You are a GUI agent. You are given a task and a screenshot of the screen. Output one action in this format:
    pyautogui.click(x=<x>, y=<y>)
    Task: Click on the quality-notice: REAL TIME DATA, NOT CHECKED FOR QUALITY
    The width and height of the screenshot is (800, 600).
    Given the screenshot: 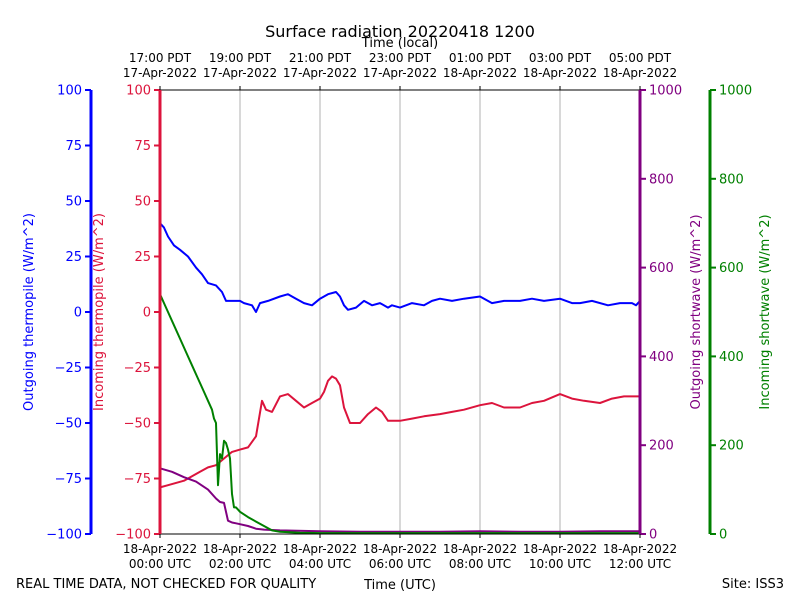 What is the action you would take?
    pyautogui.click(x=166, y=584)
    